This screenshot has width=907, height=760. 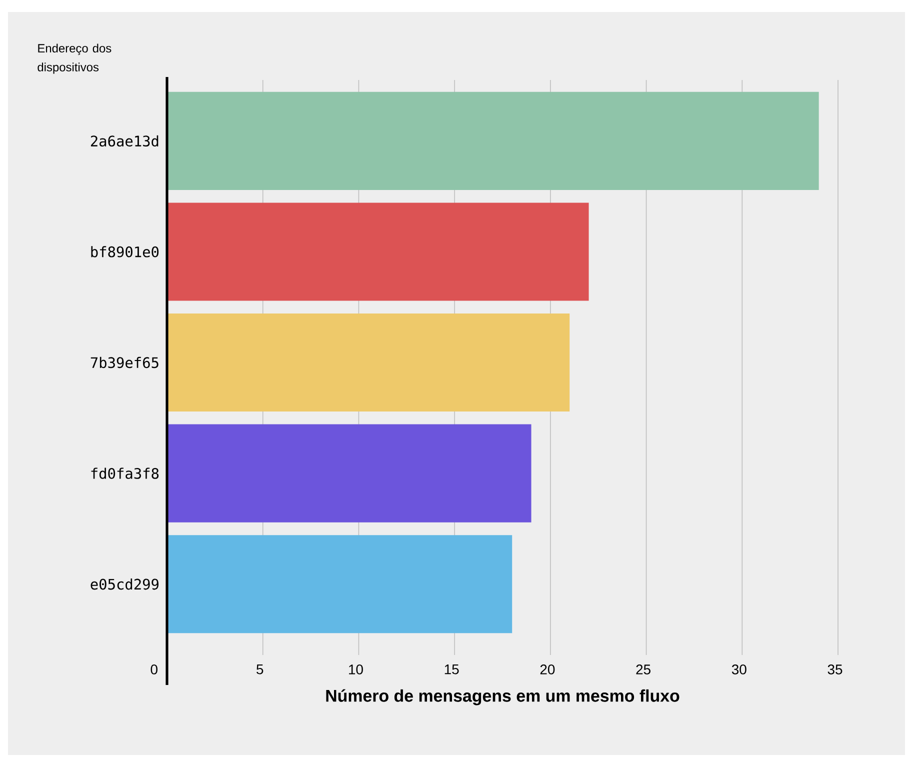 What do you see at coordinates (547, 669) in the screenshot?
I see `x-tick-label: 20` at bounding box center [547, 669].